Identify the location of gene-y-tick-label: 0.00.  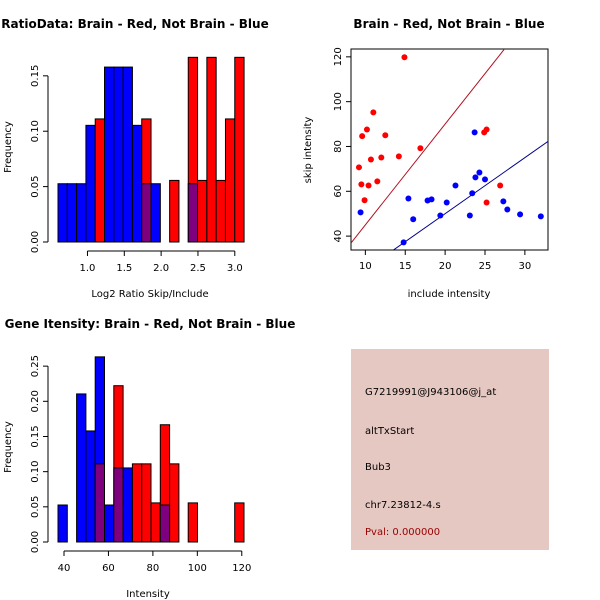
(35, 542).